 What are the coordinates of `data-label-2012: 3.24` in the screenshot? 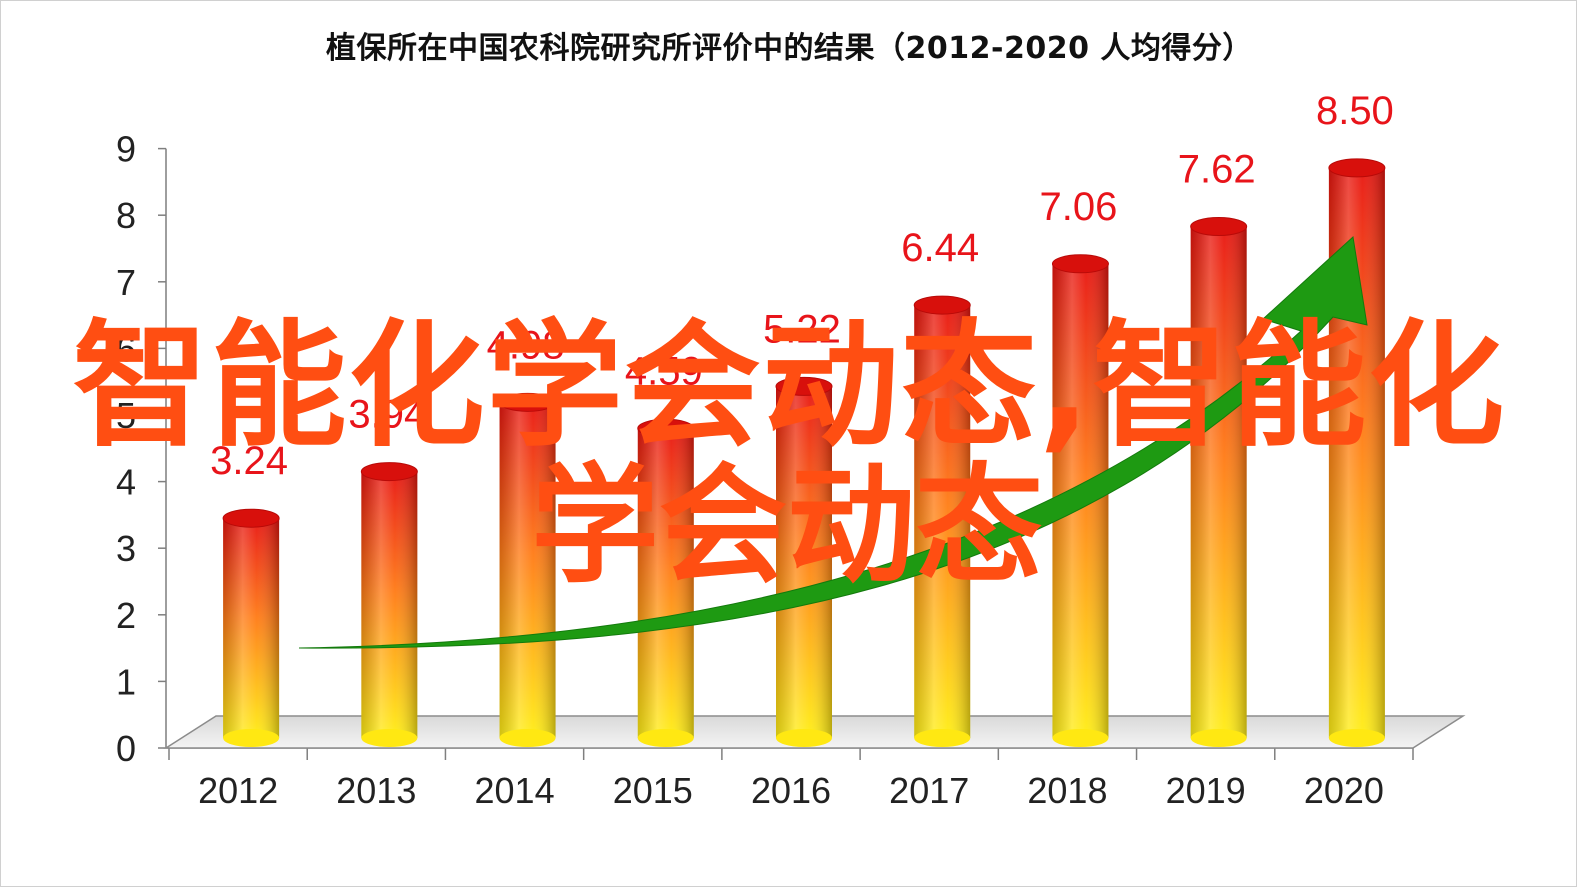 It's located at (249, 461).